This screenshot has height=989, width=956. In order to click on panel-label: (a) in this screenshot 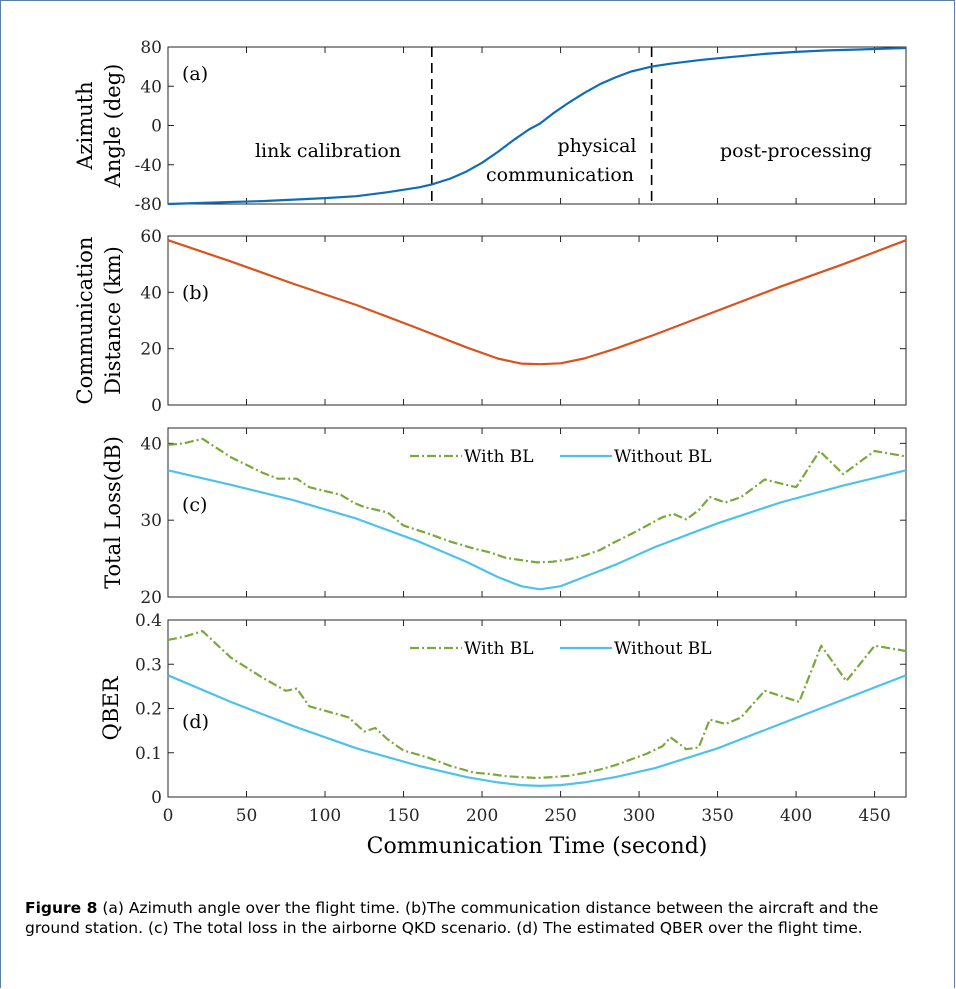, I will do `click(195, 74)`.